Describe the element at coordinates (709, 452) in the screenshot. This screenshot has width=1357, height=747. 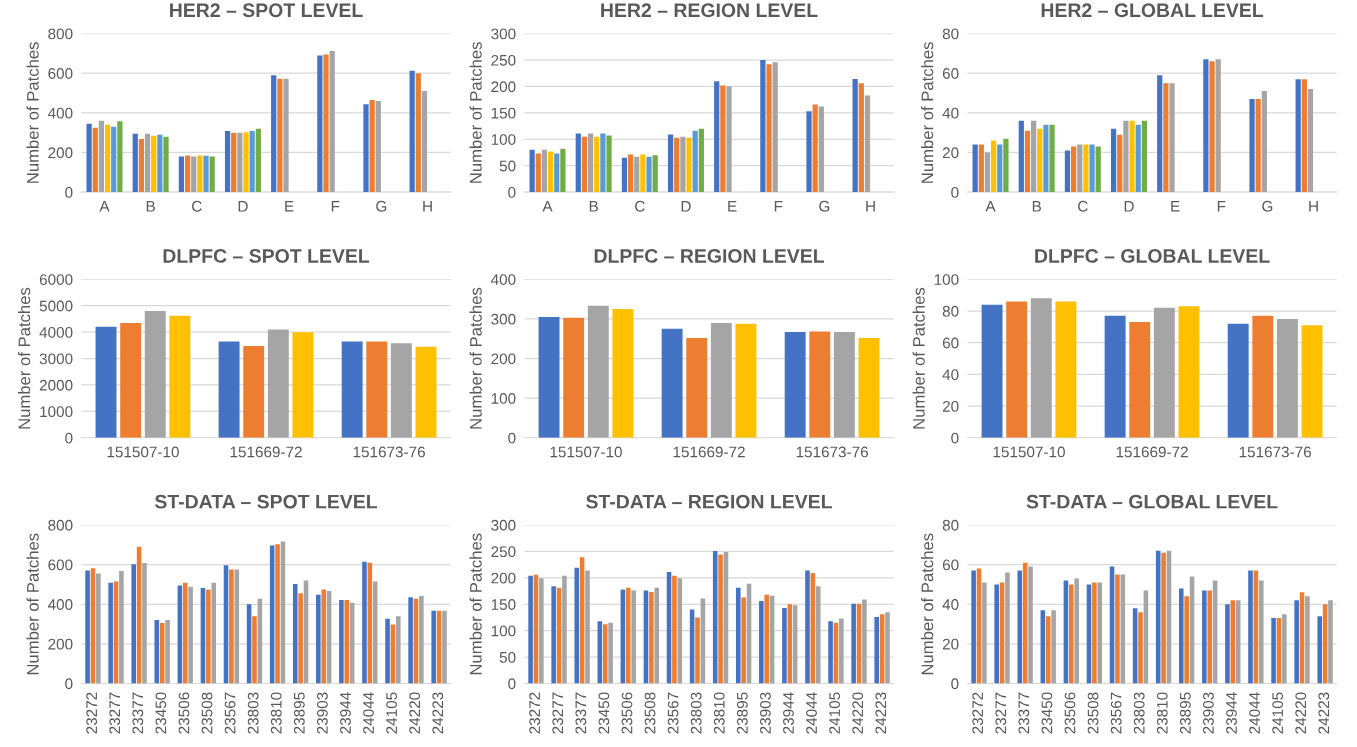
I see `x-tick-label: 151669-72` at that location.